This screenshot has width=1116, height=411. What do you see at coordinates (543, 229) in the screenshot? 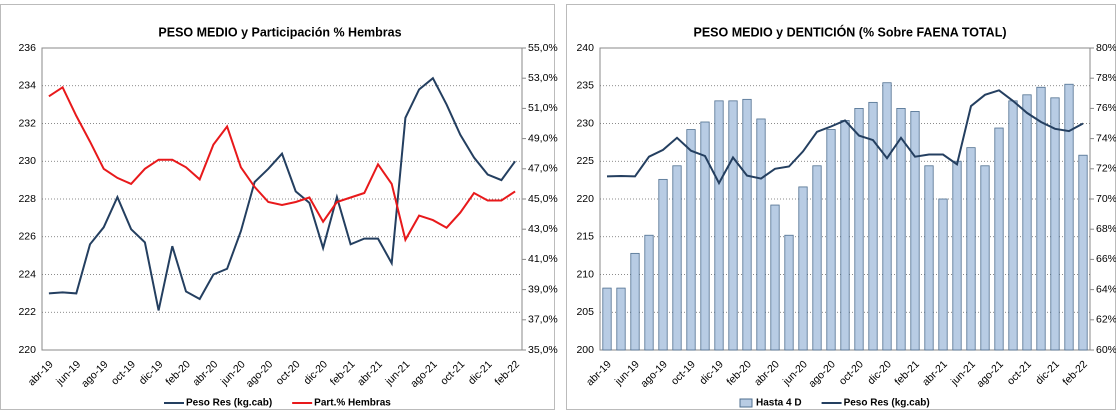
I see `y2-tick-label: 43,0%` at bounding box center [543, 229].